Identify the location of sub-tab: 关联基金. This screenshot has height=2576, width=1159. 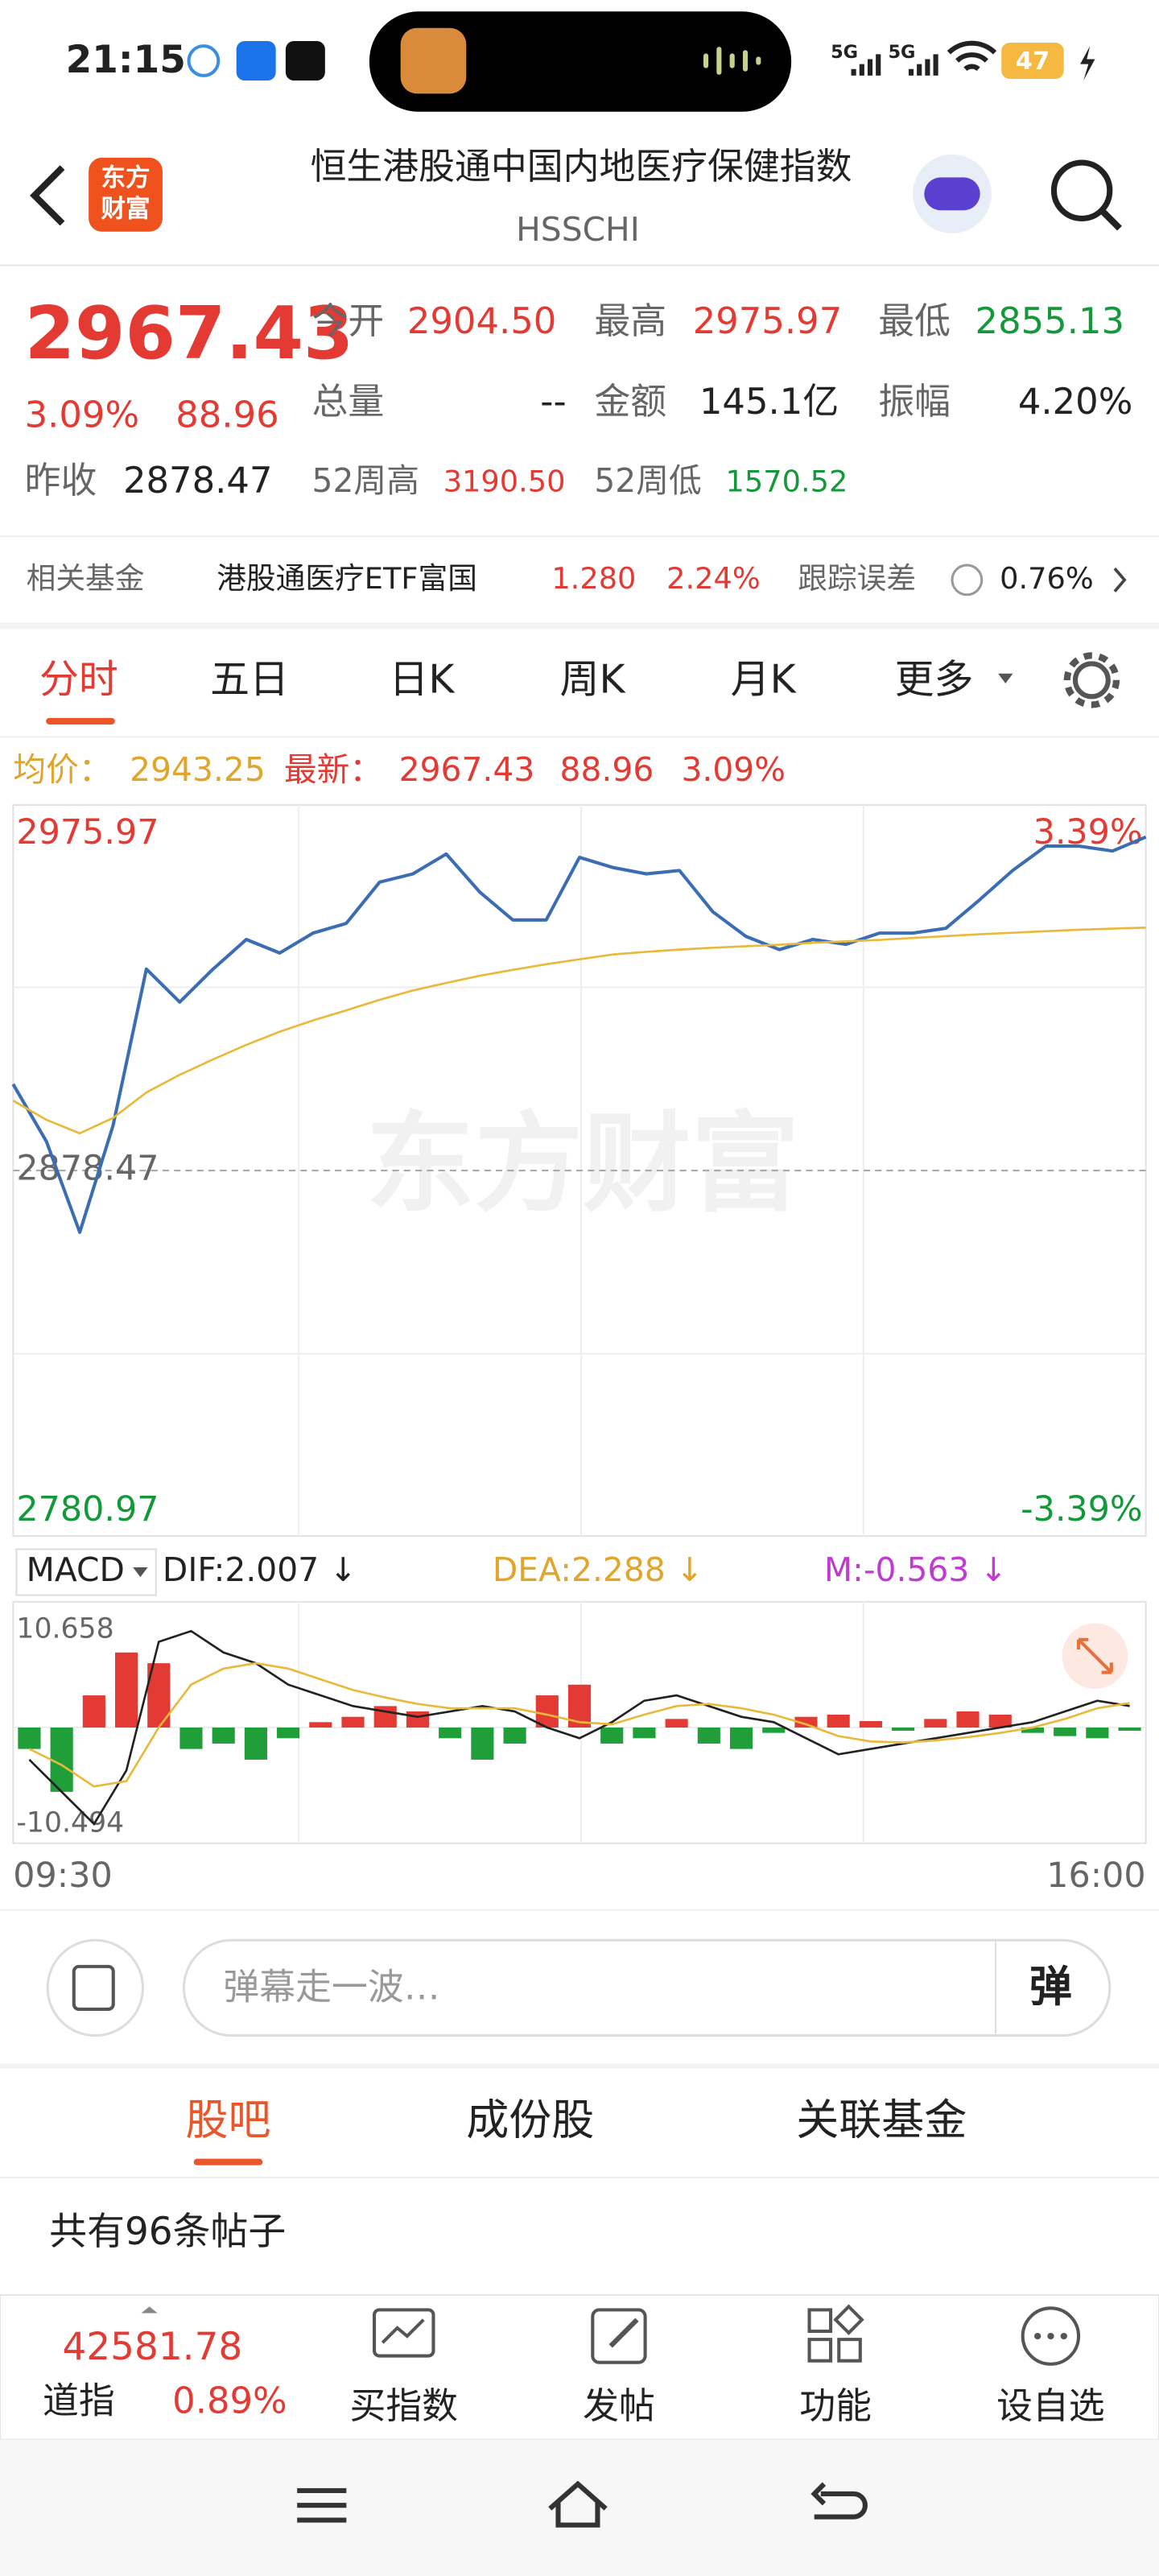
(881, 2120).